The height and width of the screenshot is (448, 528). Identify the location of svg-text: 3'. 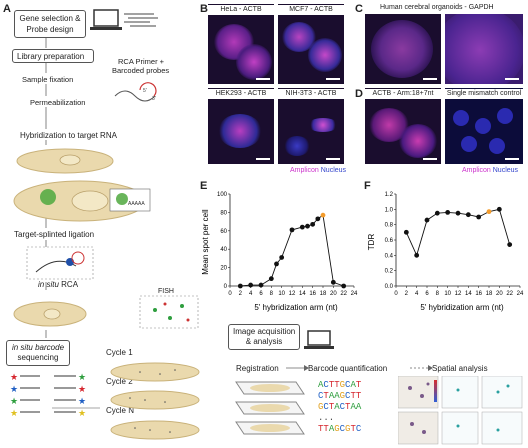
(154, 99).